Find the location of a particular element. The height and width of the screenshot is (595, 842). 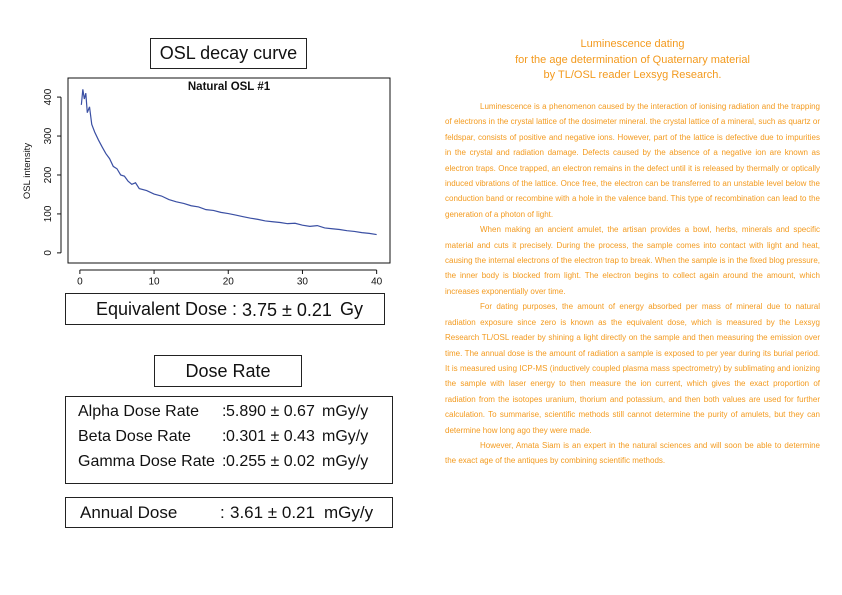

title-line: Luminescence dating is located at coordinates (632, 44).